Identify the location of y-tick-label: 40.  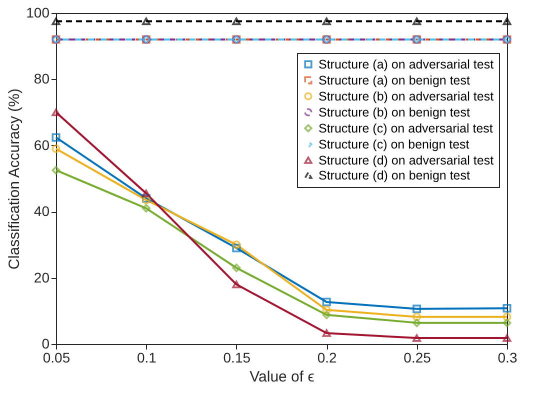
(42, 211).